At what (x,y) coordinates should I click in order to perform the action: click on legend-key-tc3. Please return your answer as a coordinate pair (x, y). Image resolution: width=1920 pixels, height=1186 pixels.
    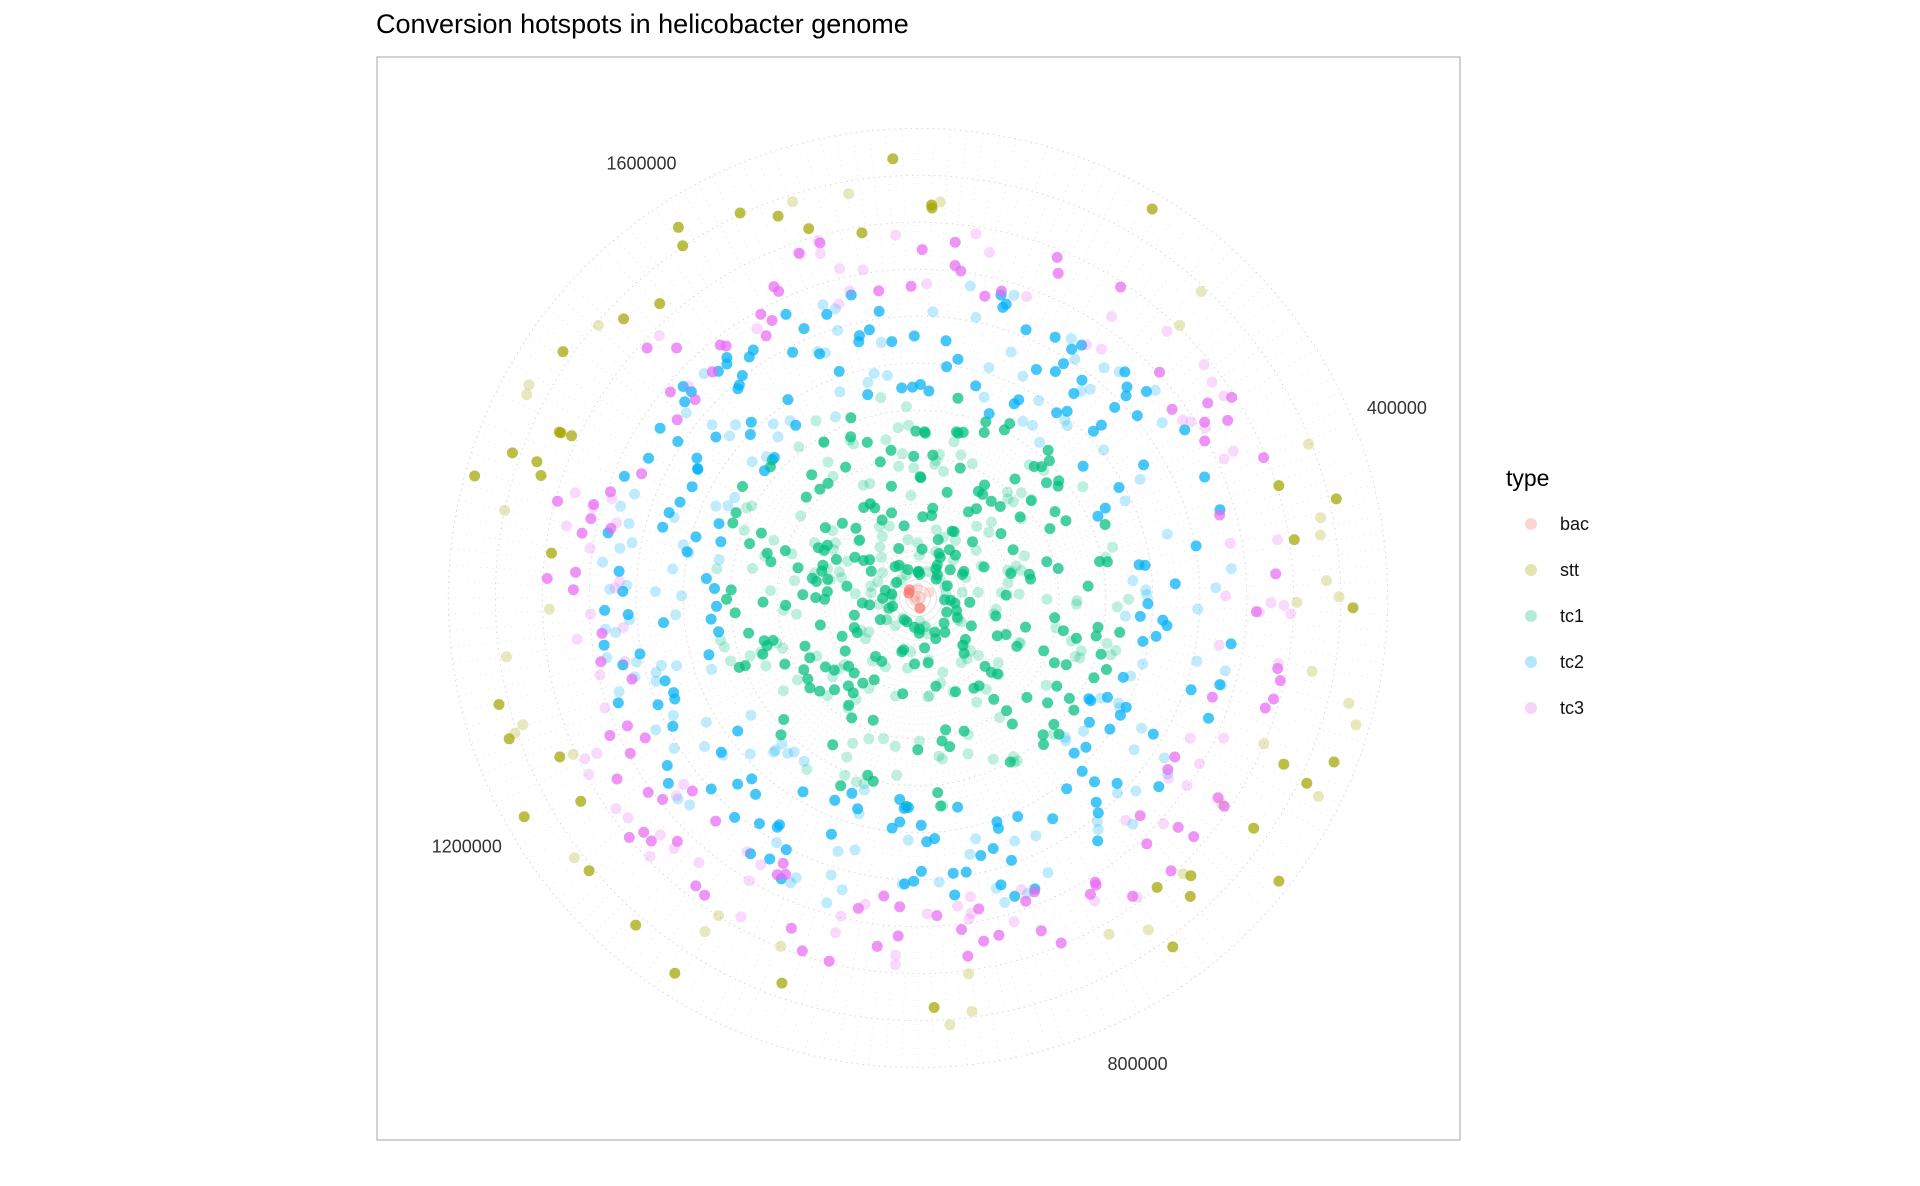
    Looking at the image, I should click on (1531, 708).